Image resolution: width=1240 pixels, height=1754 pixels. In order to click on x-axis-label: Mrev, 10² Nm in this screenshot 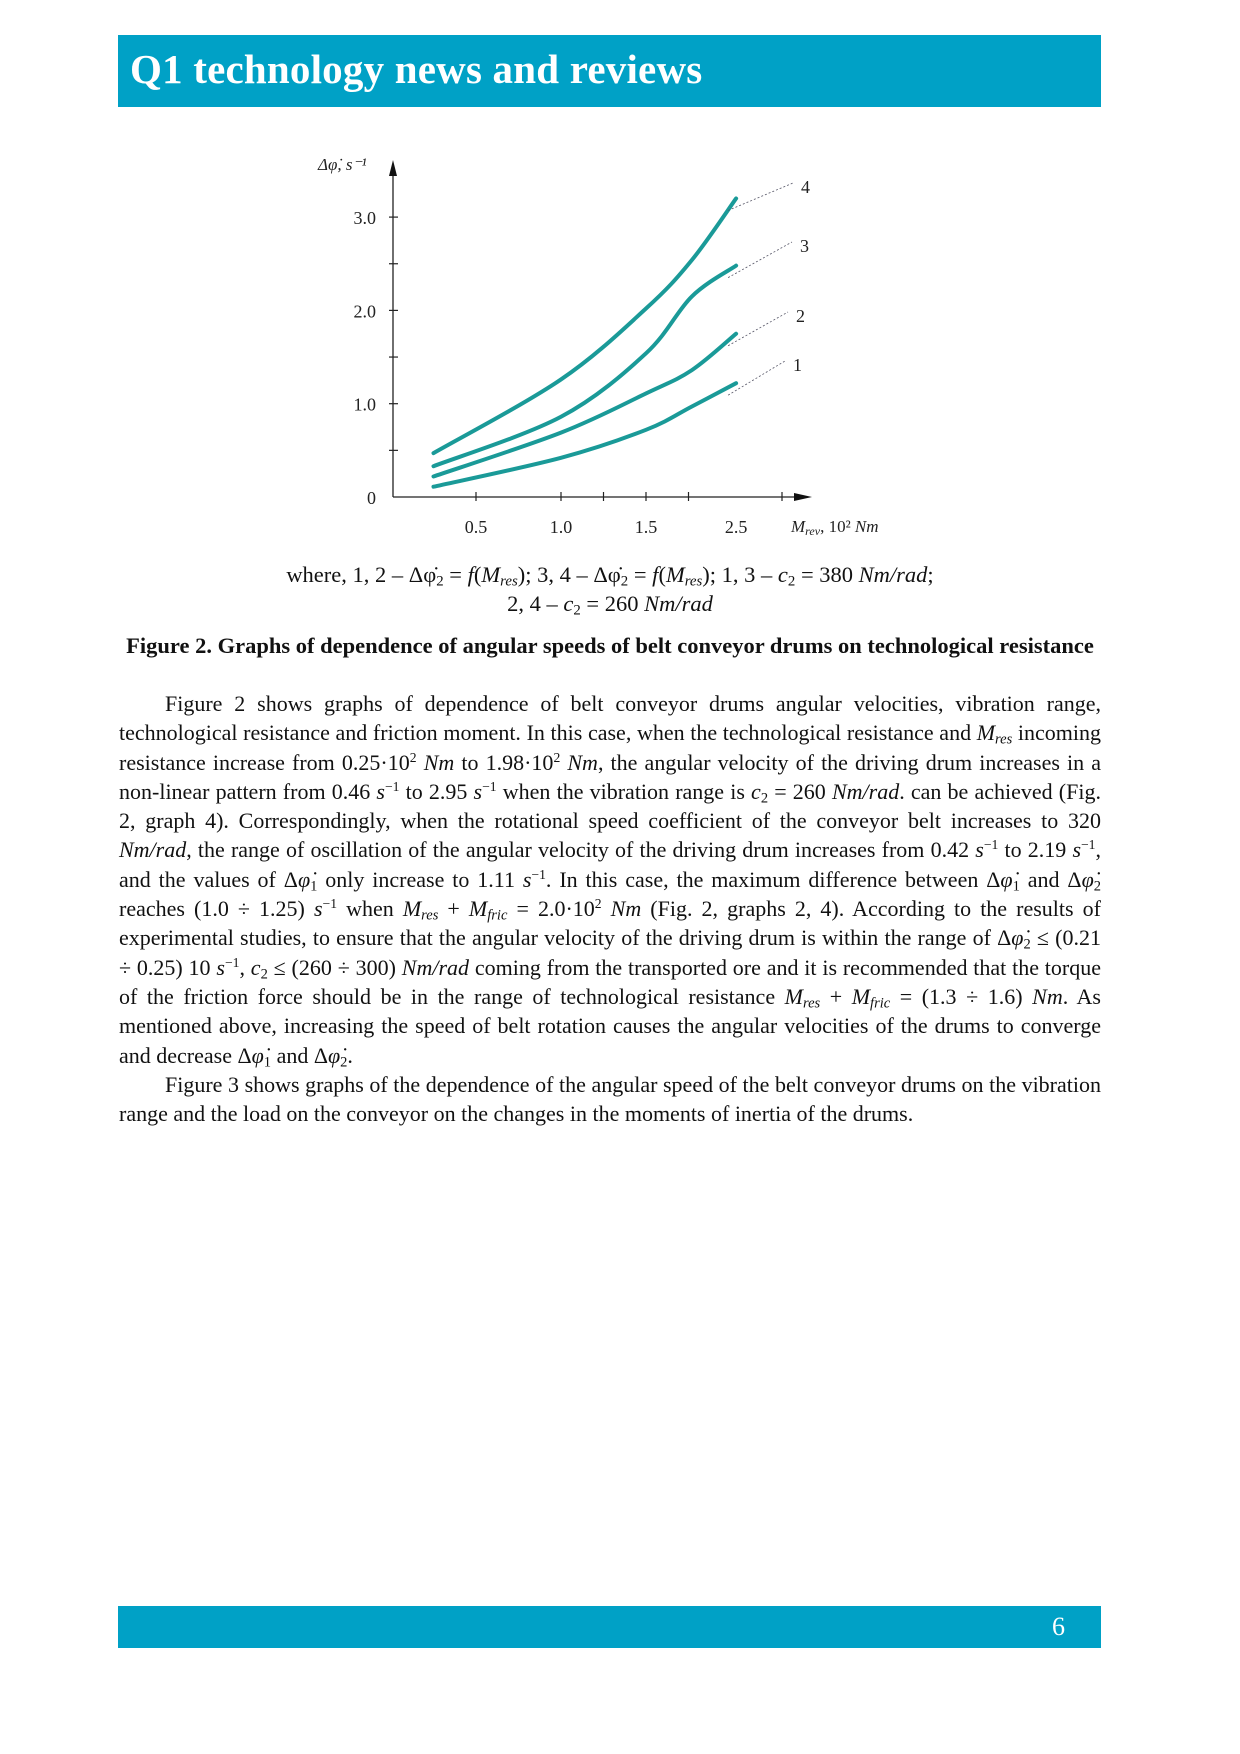, I will do `click(834, 527)`.